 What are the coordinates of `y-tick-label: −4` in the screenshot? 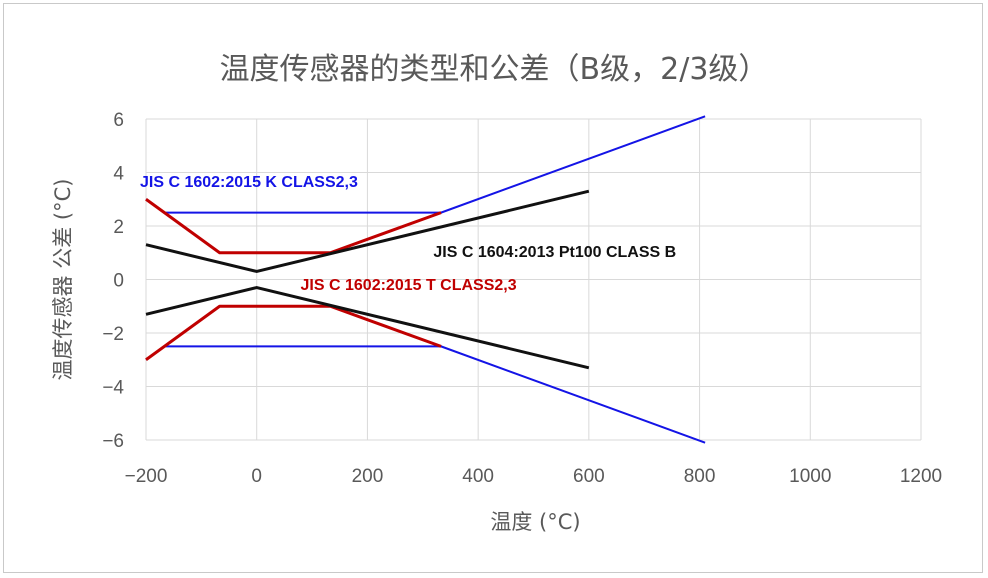 It's located at (113, 388).